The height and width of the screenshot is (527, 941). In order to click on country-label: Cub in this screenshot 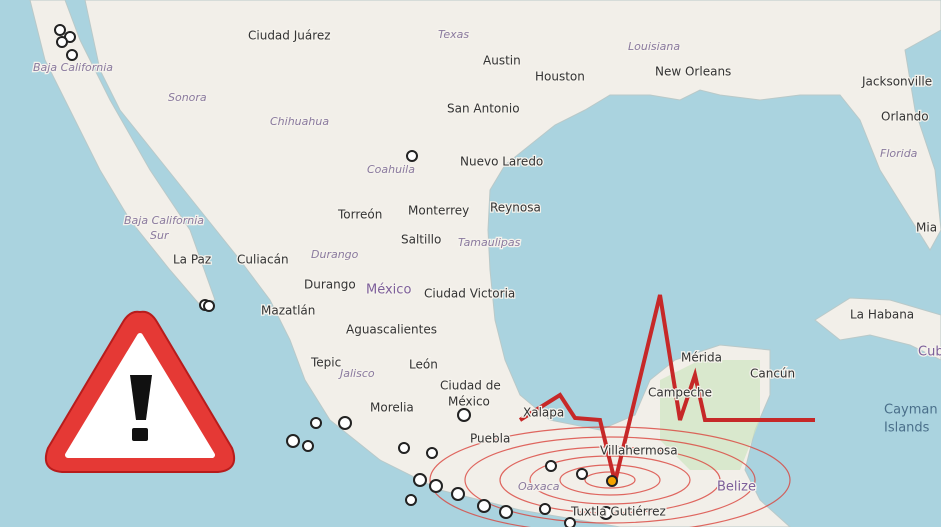, I will do `click(929, 352)`.